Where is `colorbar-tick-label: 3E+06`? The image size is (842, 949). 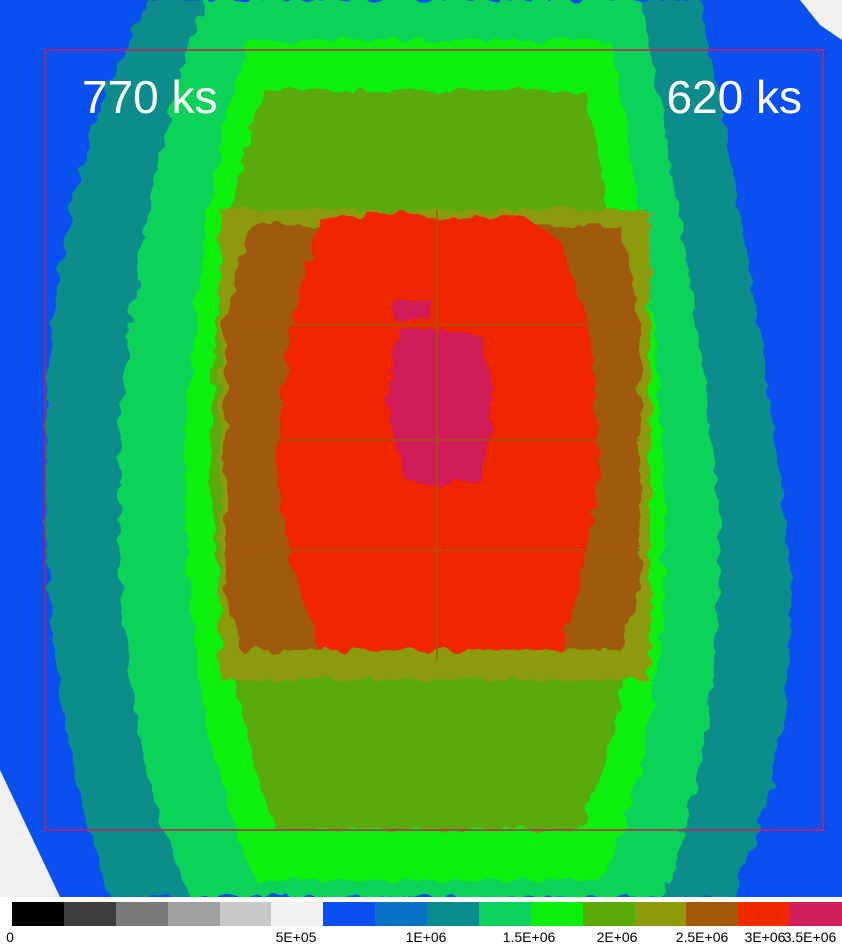
colorbar-tick-label: 3E+06 is located at coordinates (765, 937).